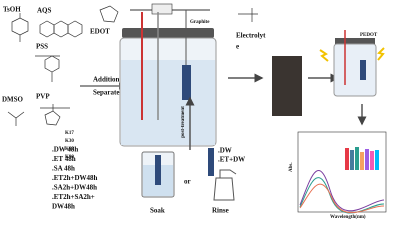  What do you see at coordinates (12, 10) in the screenshot?
I see `tsoh-label: TsOH` at bounding box center [12, 10].